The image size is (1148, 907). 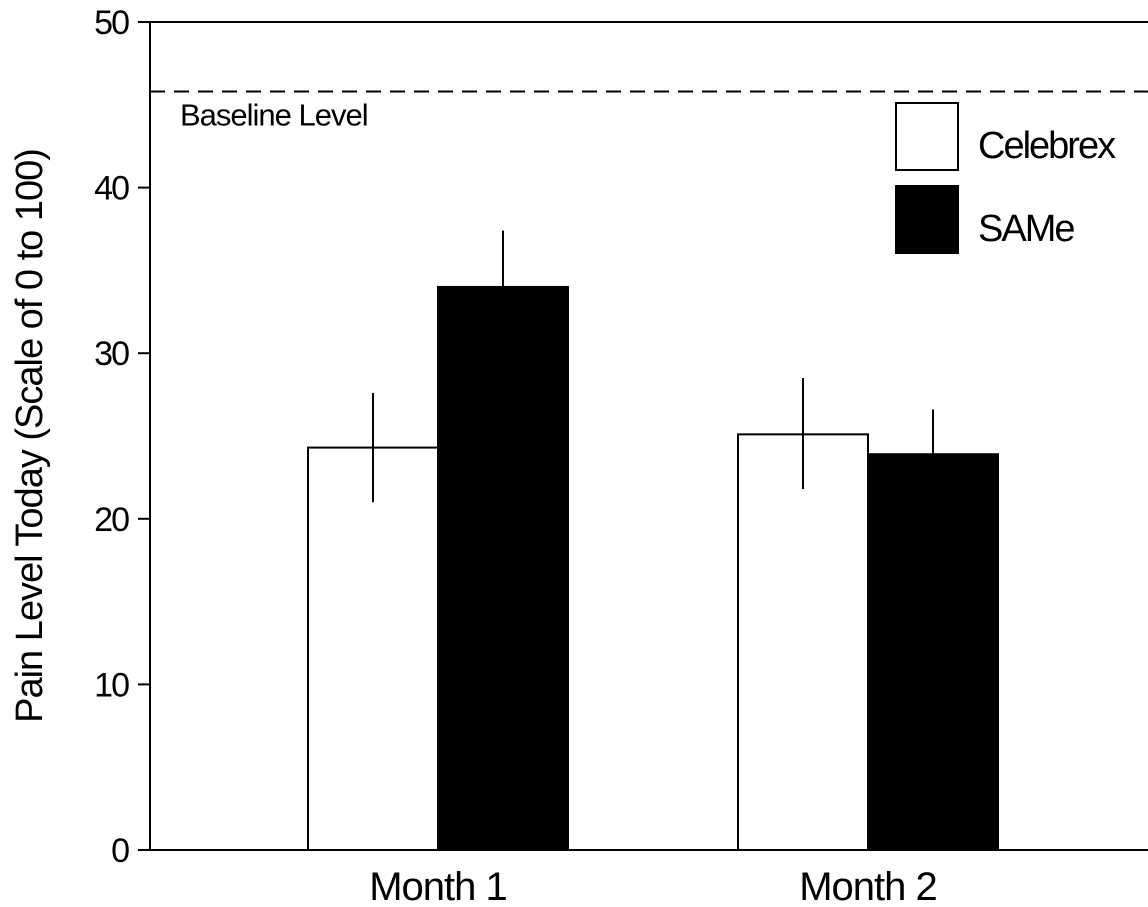 I want to click on legend: Celebrex SAMe, so click(x=1006, y=178).